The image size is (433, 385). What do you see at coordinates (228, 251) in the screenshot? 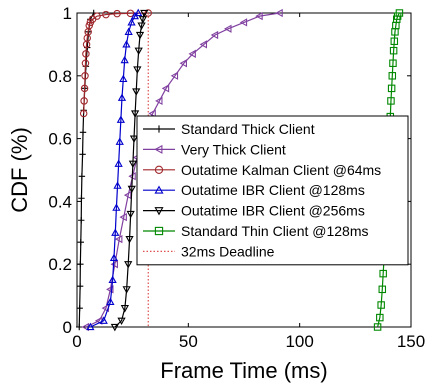
I see `legend-label: 32ms Deadline` at bounding box center [228, 251].